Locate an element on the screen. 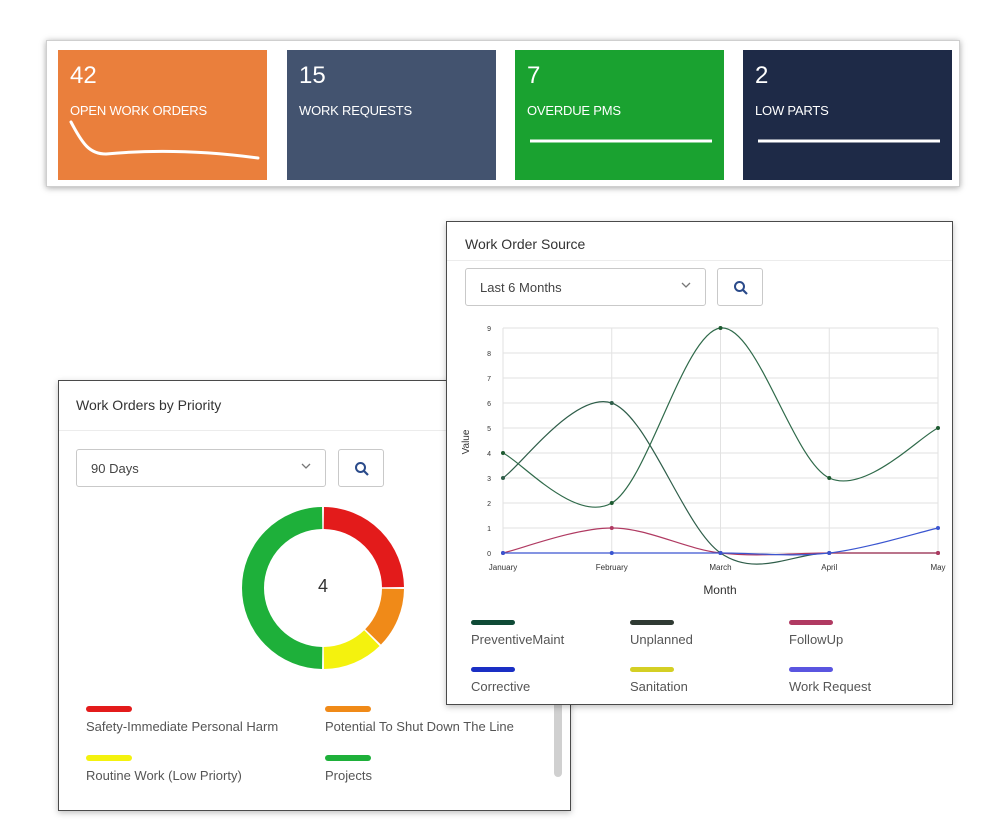  x-tick-label: April is located at coordinates (829, 567).